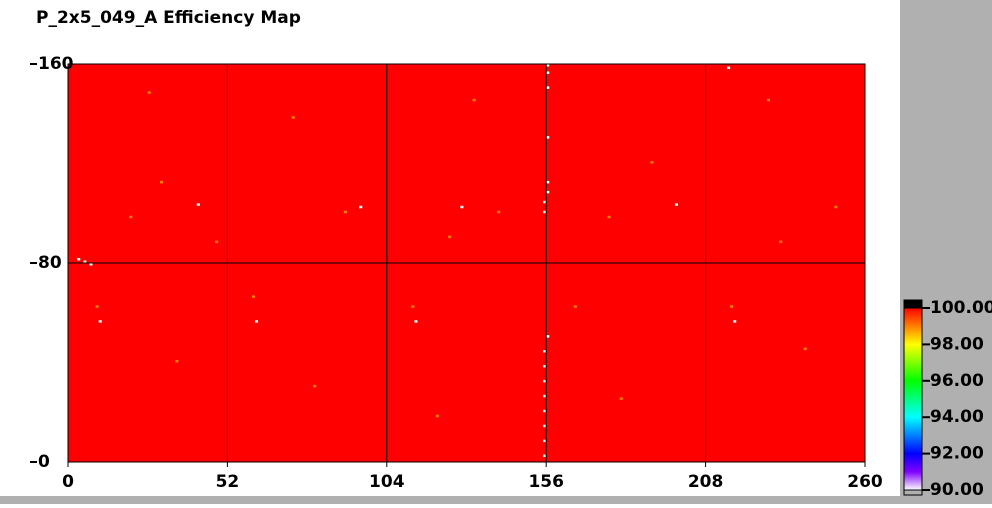  Describe the element at coordinates (957, 381) in the screenshot. I see `colorbar-tick-label: 96.00` at that location.